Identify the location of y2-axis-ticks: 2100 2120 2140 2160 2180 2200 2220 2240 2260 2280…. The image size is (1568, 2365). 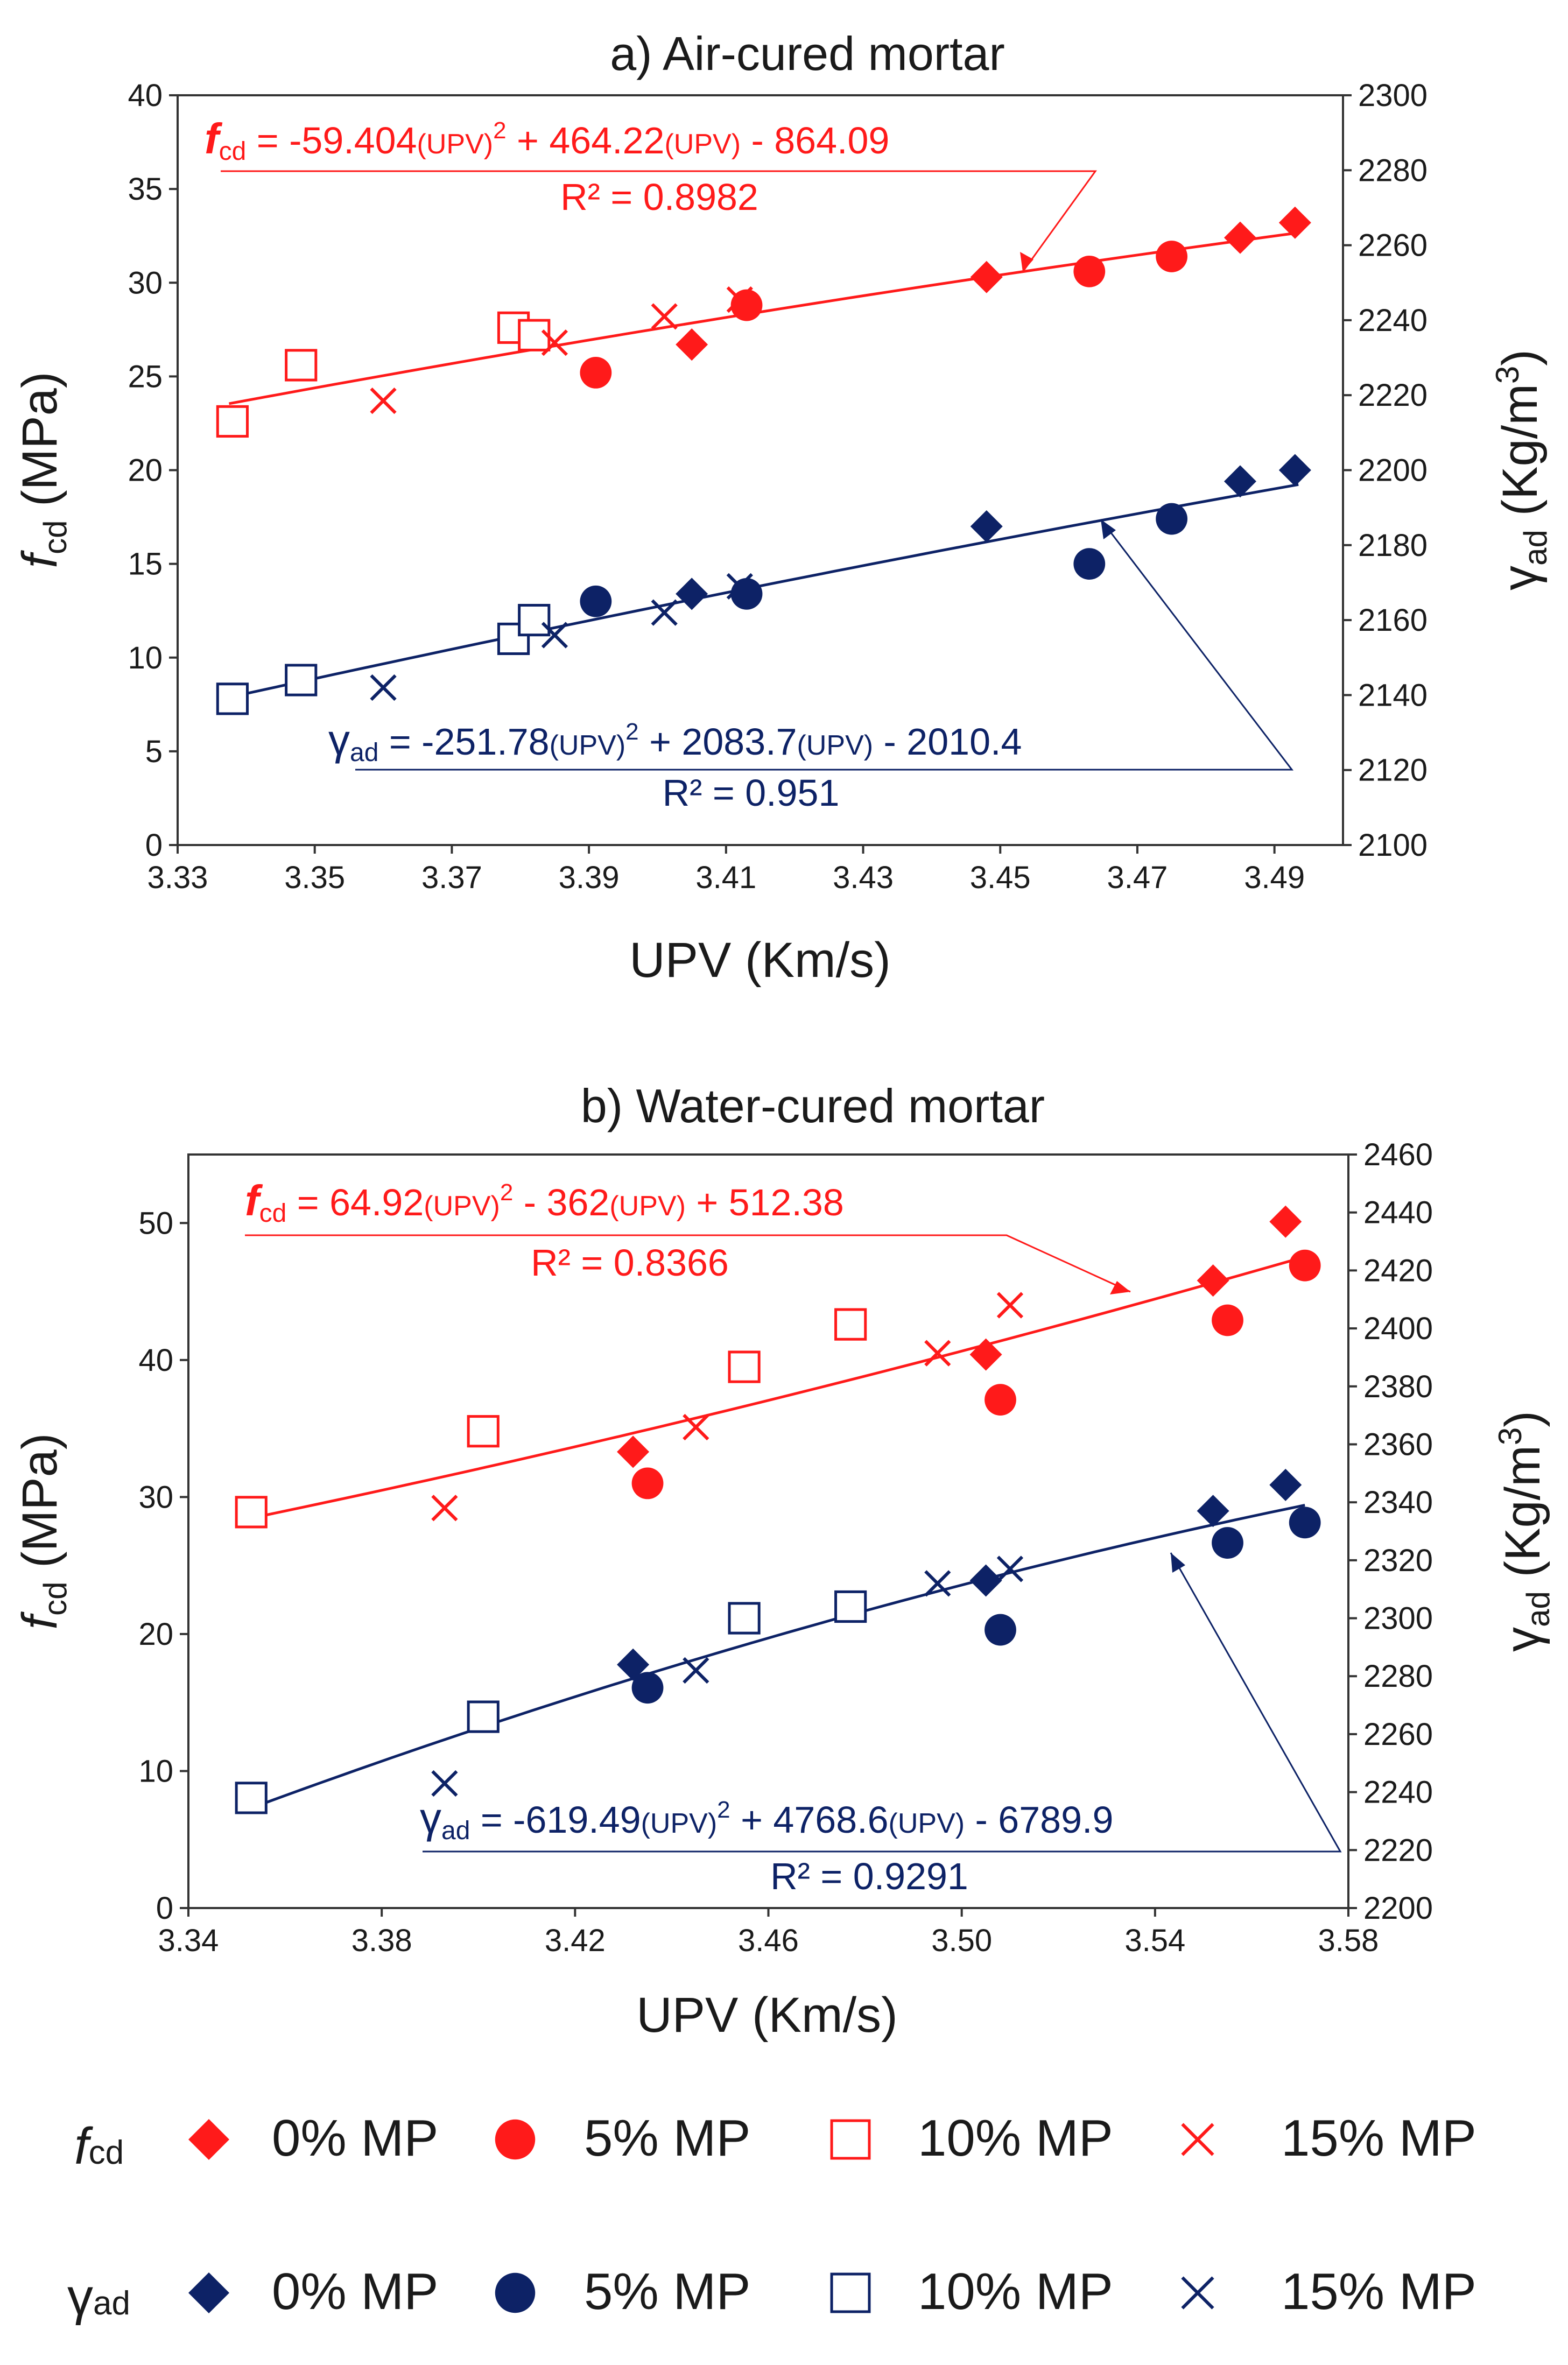
(1385, 470).